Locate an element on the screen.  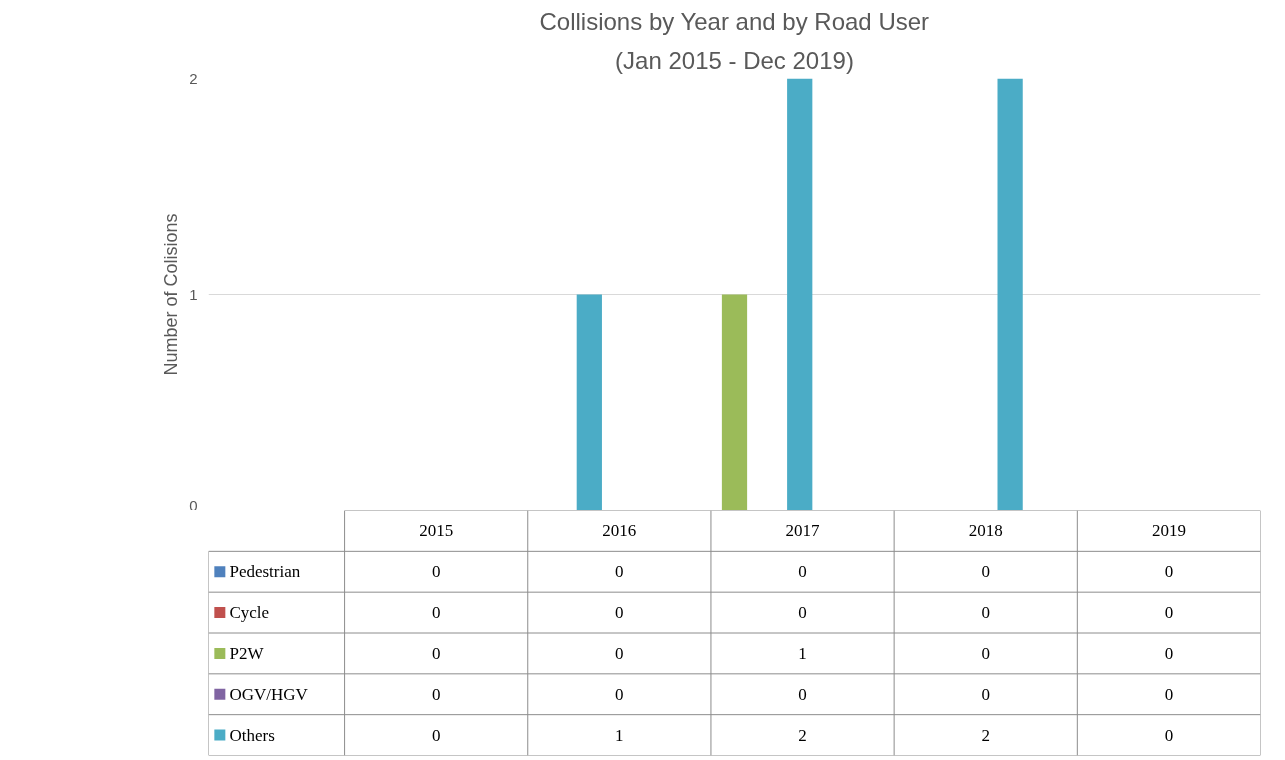
legend-label: Cycle is located at coordinates (249, 613).